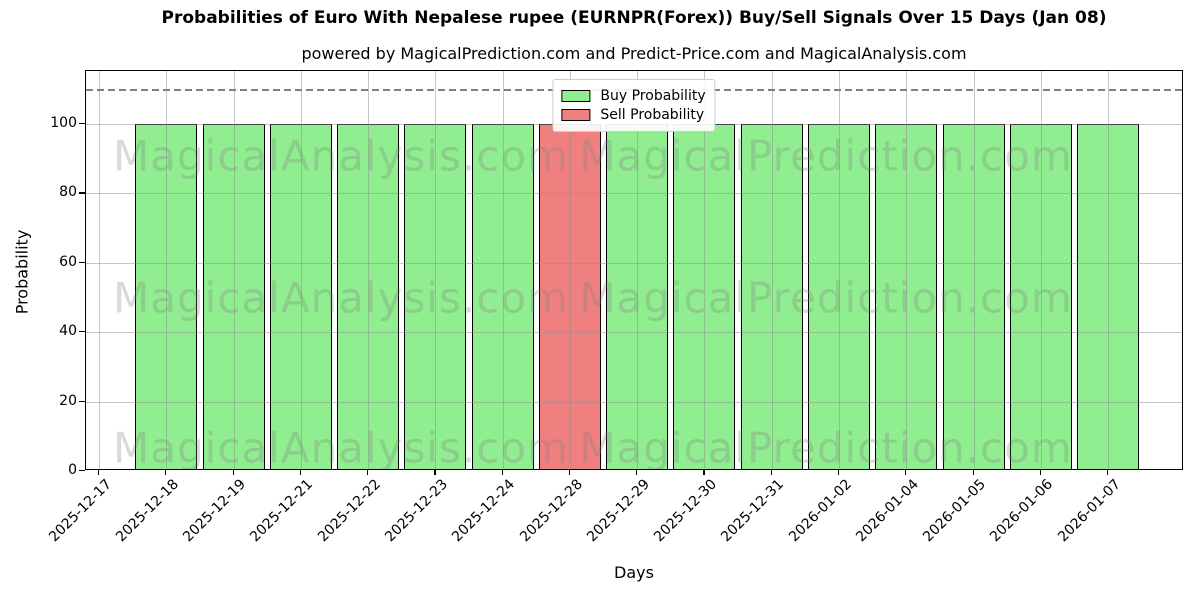 The image size is (1200, 600). Describe the element at coordinates (652, 115) in the screenshot. I see `legend-label-sell: Sell Probability` at that location.